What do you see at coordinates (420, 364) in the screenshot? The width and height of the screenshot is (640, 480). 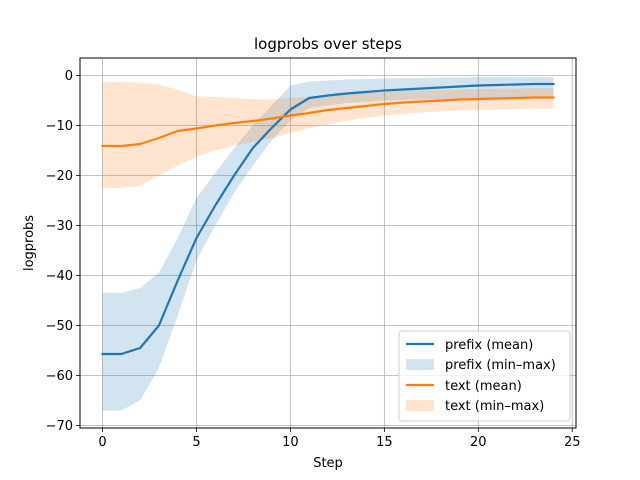 I see `legend-swatch-prefix-minmax` at bounding box center [420, 364].